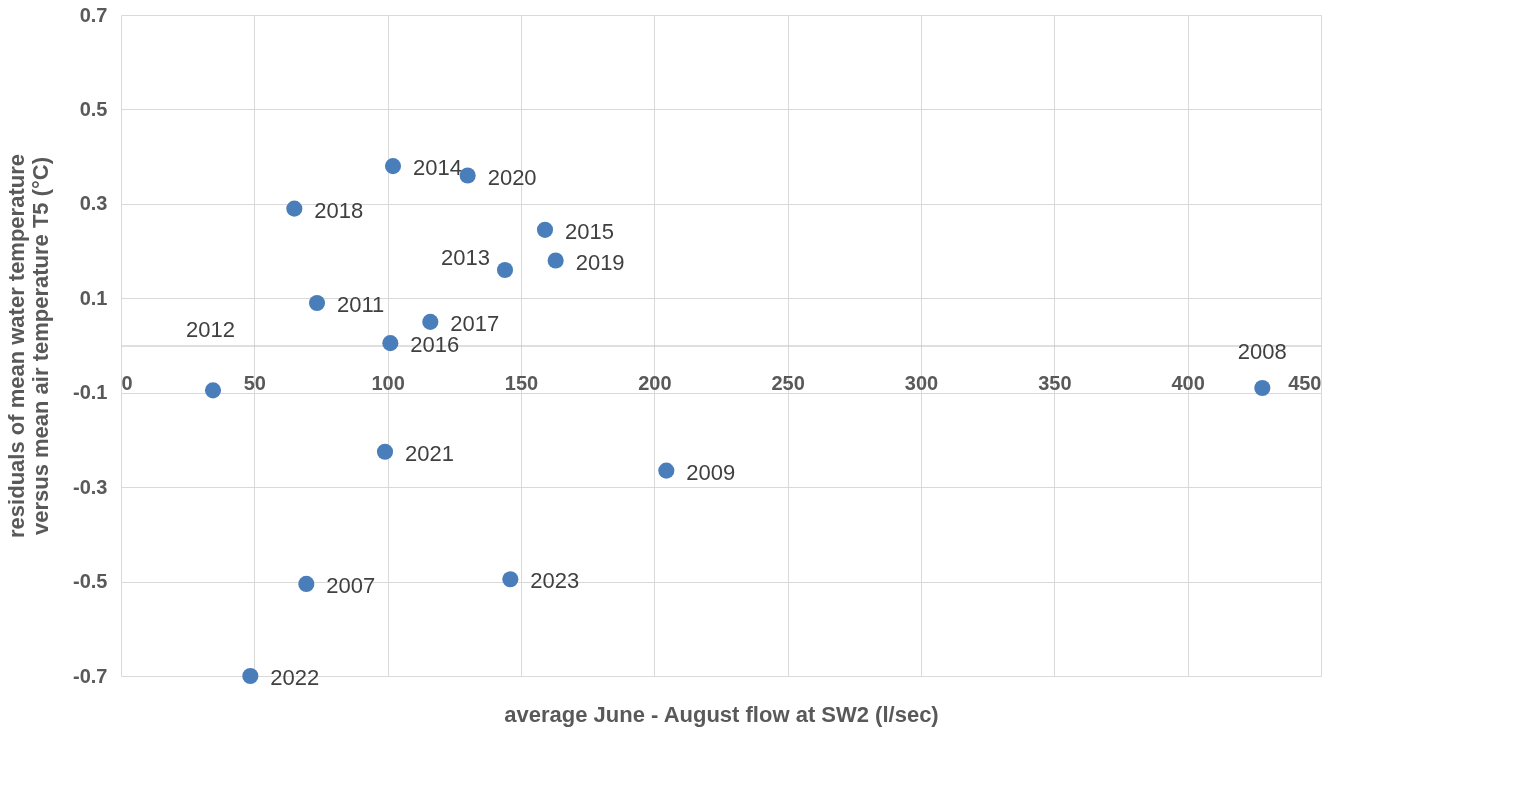 The width and height of the screenshot is (1515, 804). I want to click on annotation: 2012, so click(210, 330).